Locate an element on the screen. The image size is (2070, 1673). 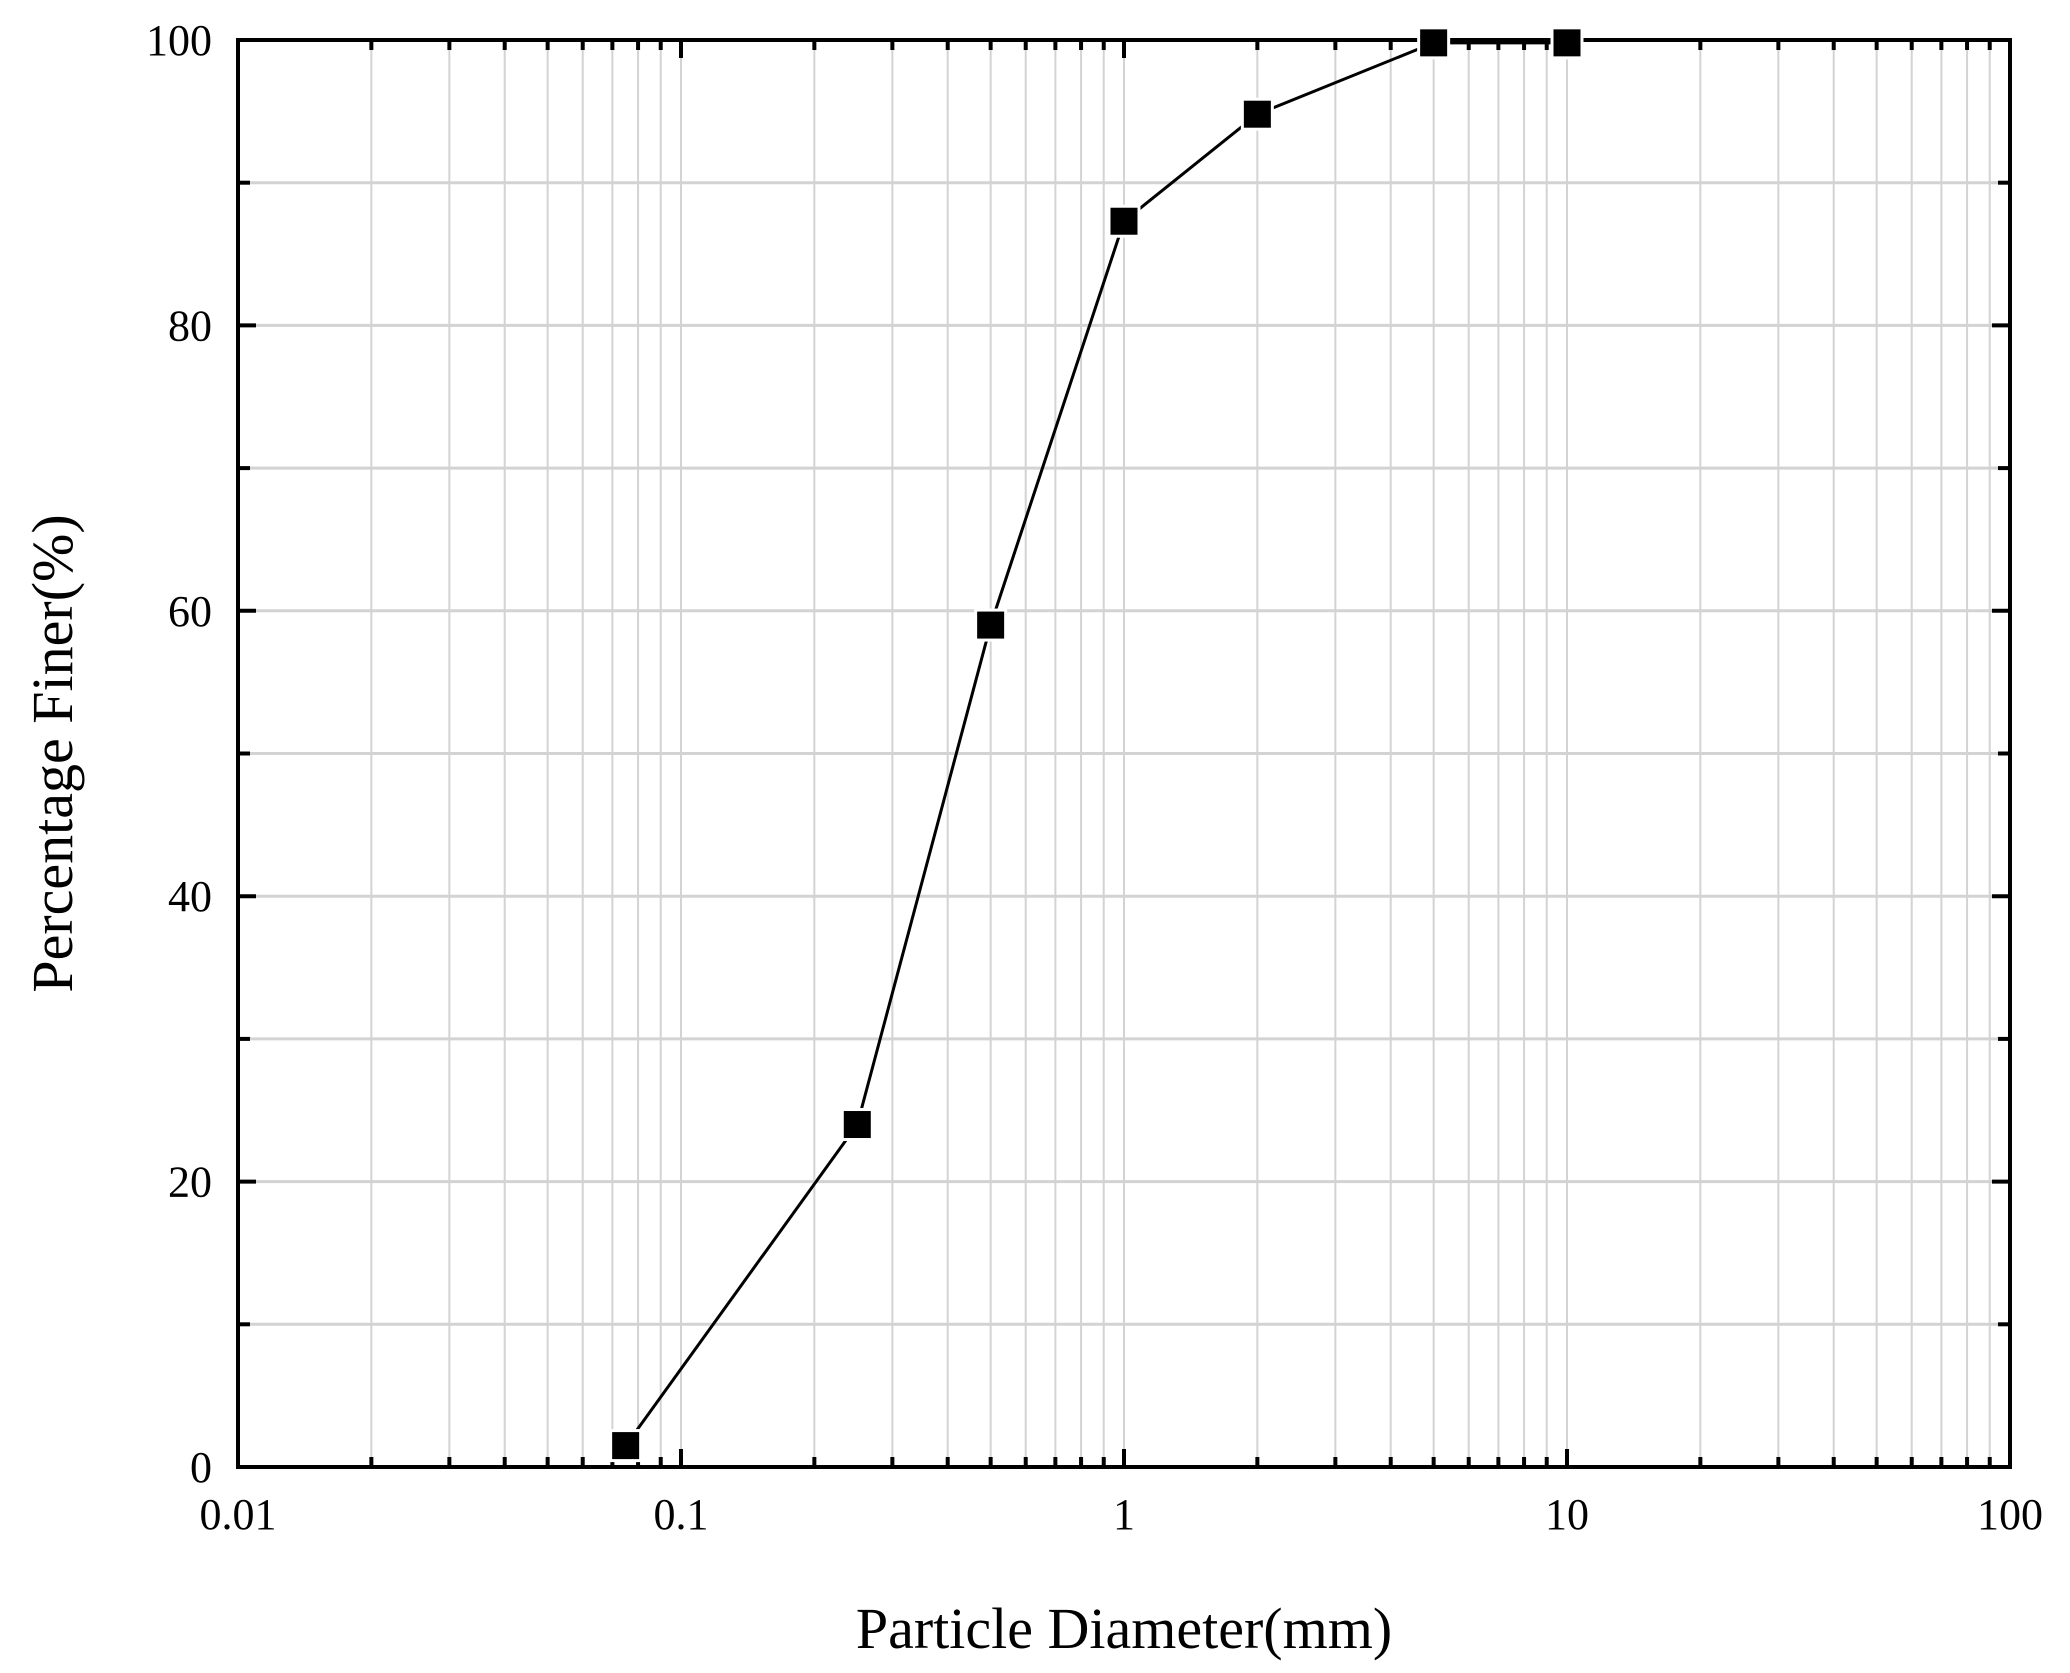
x-tick-label: 0.1 is located at coordinates (681, 1514).